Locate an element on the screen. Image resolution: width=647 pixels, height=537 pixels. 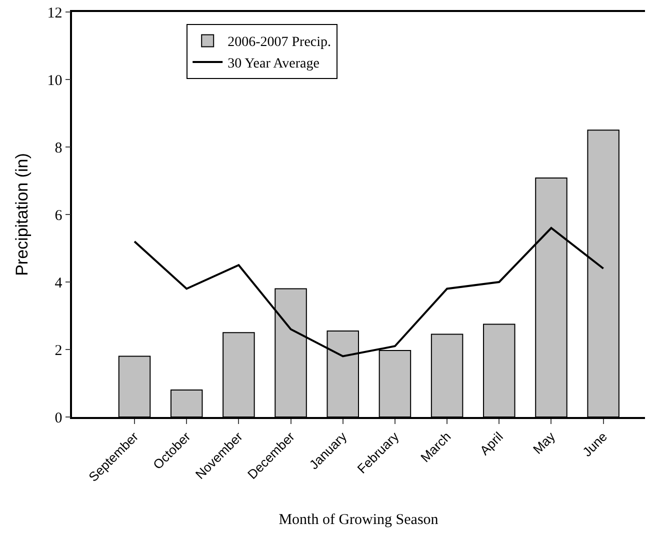
y-axis-title: Precipitation (in) is located at coordinates (22, 214).